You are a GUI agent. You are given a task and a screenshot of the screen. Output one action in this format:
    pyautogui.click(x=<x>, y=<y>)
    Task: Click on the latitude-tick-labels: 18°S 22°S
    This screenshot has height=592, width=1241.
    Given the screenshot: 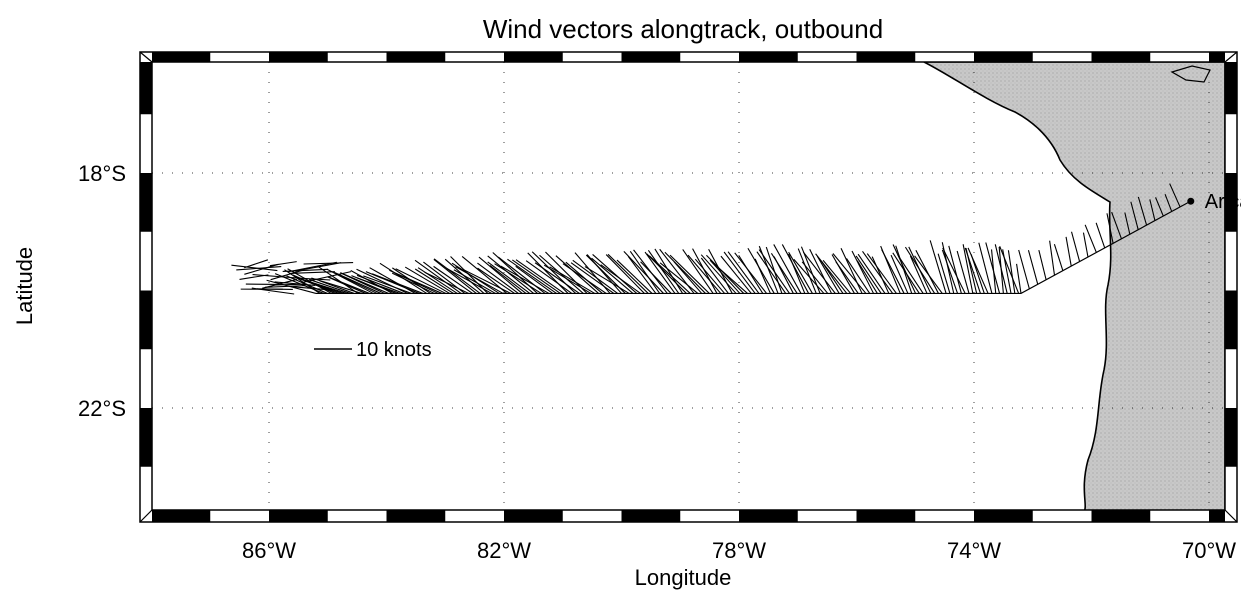 What is the action you would take?
    pyautogui.click(x=102, y=291)
    